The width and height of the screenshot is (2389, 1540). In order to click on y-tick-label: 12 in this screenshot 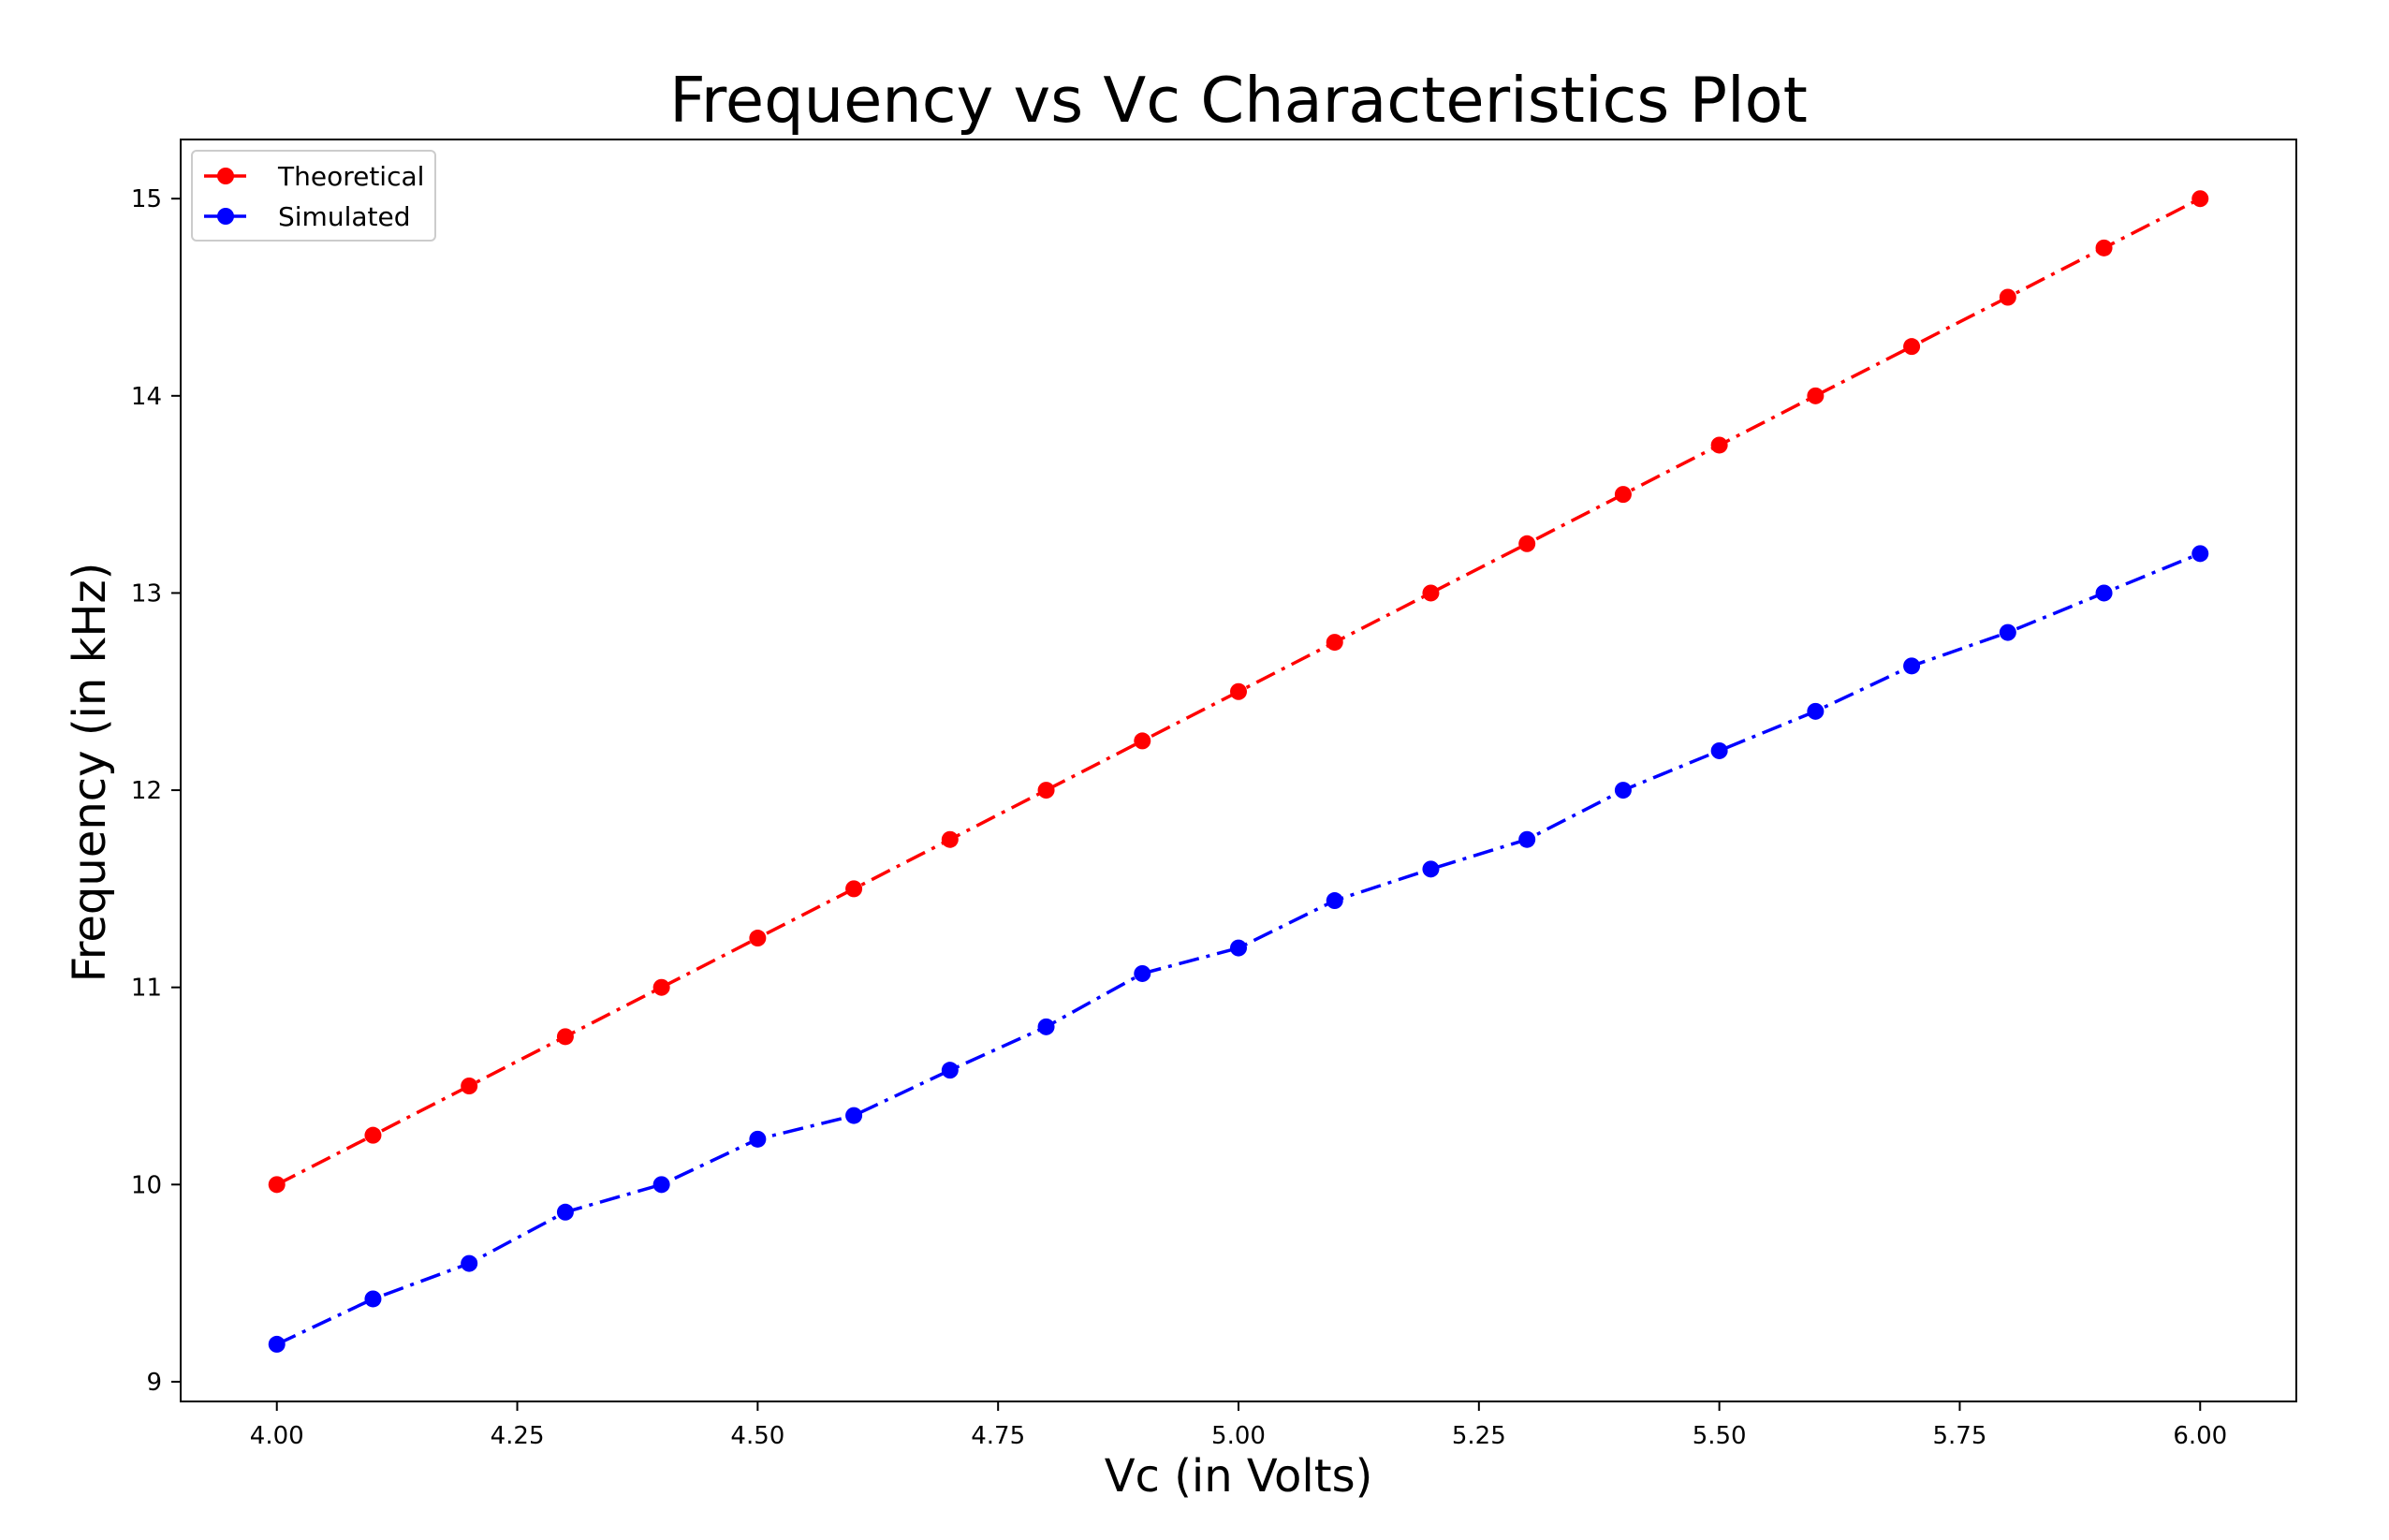, I will do `click(146, 791)`.